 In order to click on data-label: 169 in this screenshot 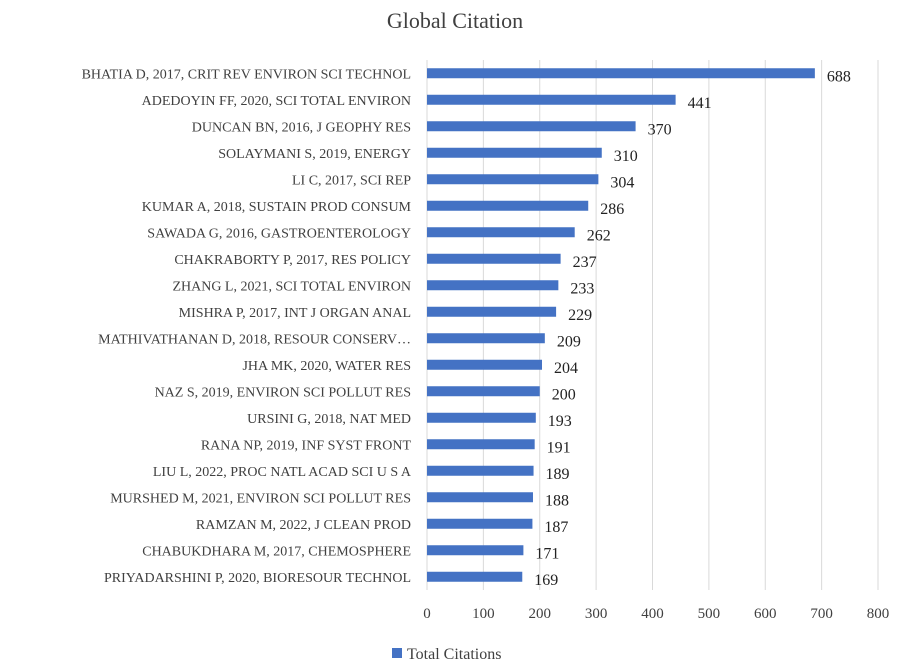, I will do `click(546, 580)`.